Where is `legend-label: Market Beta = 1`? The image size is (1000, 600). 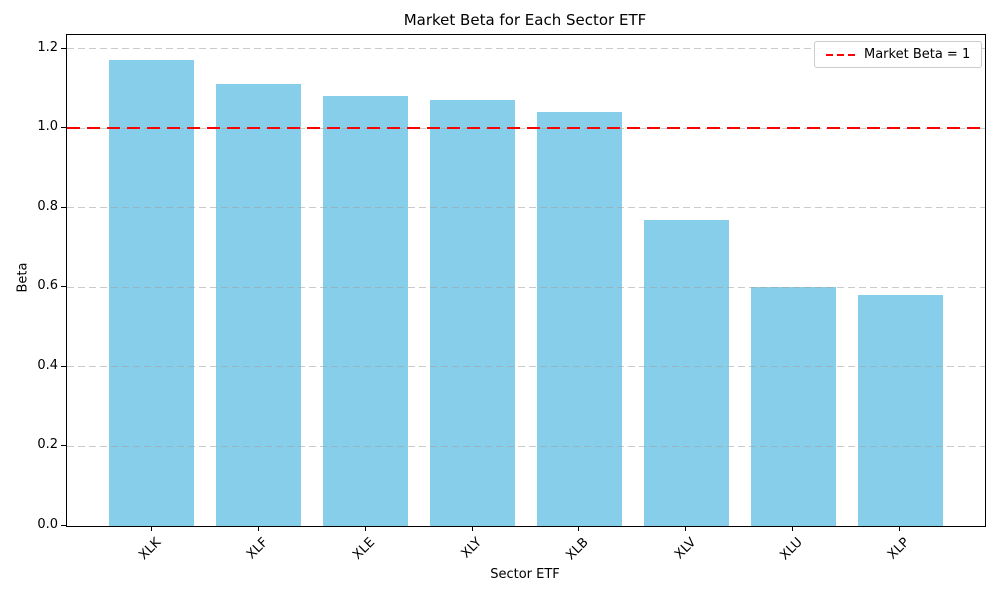
legend-label: Market Beta = 1 is located at coordinates (917, 54).